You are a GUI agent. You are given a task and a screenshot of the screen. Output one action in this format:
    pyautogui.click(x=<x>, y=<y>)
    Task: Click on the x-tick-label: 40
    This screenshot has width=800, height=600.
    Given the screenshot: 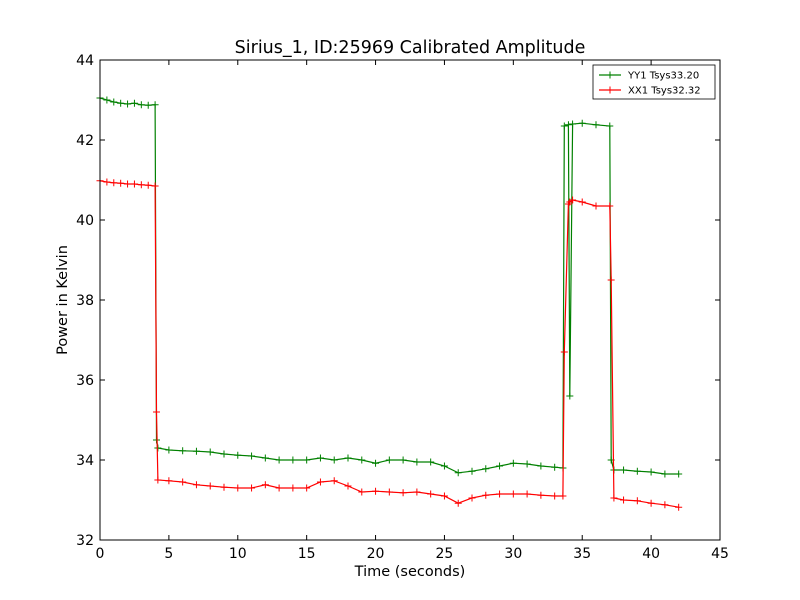 What is the action you would take?
    pyautogui.click(x=651, y=554)
    